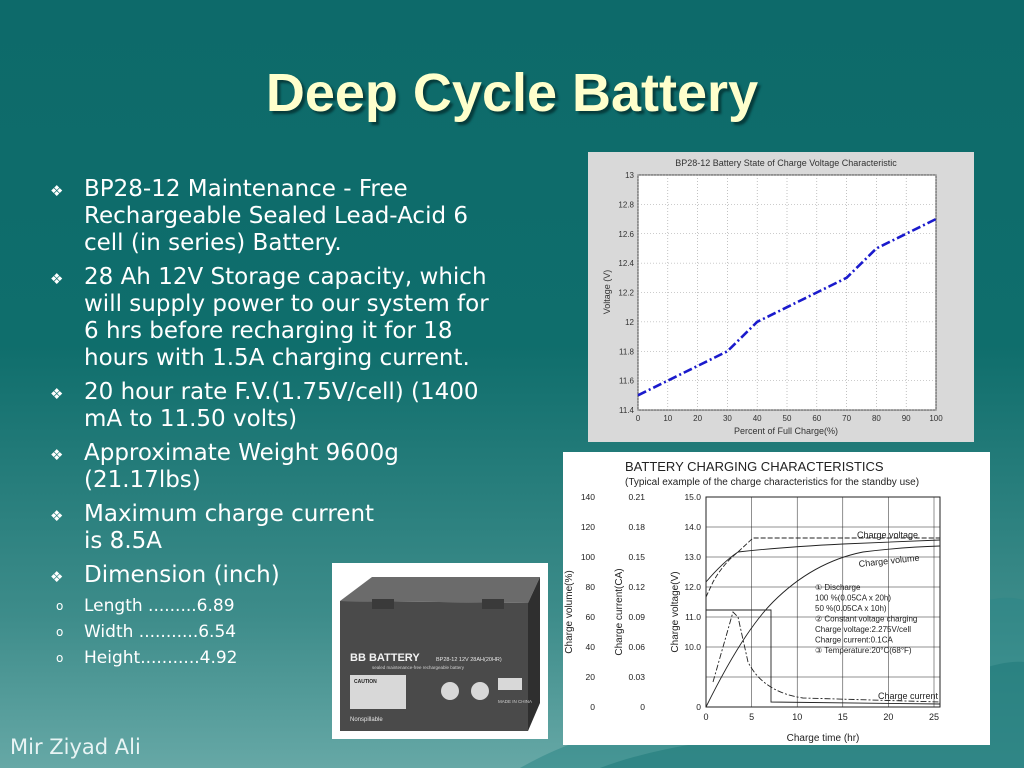 The width and height of the screenshot is (1024, 768). What do you see at coordinates (787, 418) in the screenshot?
I see `x-tick-label: 50` at bounding box center [787, 418].